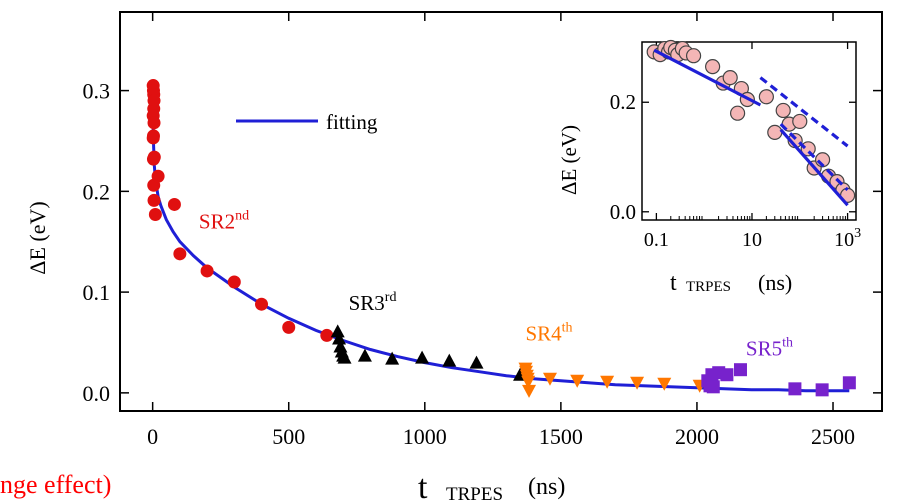 The width and height of the screenshot is (900, 504). I want to click on y-tick-label: 0.0, so click(97, 393).